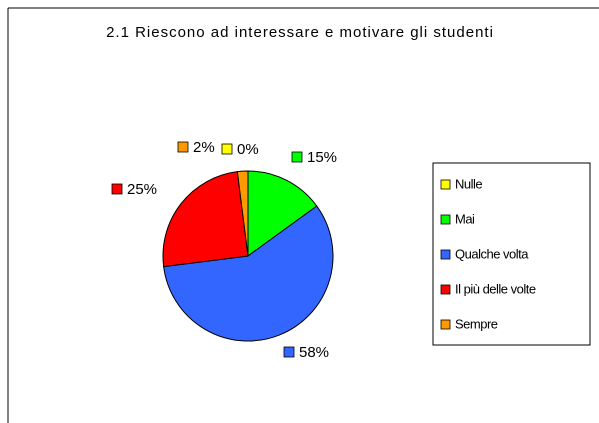 The height and width of the screenshot is (423, 599). Describe the element at coordinates (204, 147) in the screenshot. I see `data-label: 2%` at that location.